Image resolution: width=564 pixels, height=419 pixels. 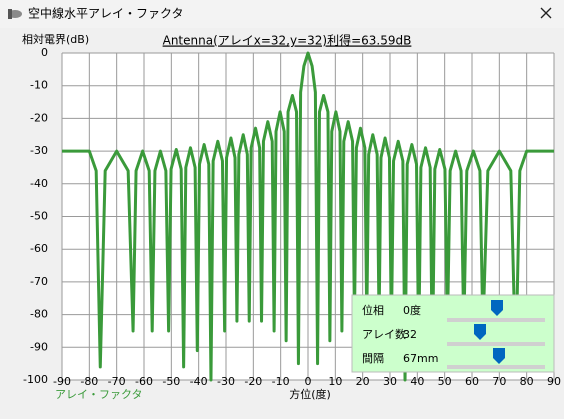 I want to click on x-tick-label: -80, so click(x=89, y=381).